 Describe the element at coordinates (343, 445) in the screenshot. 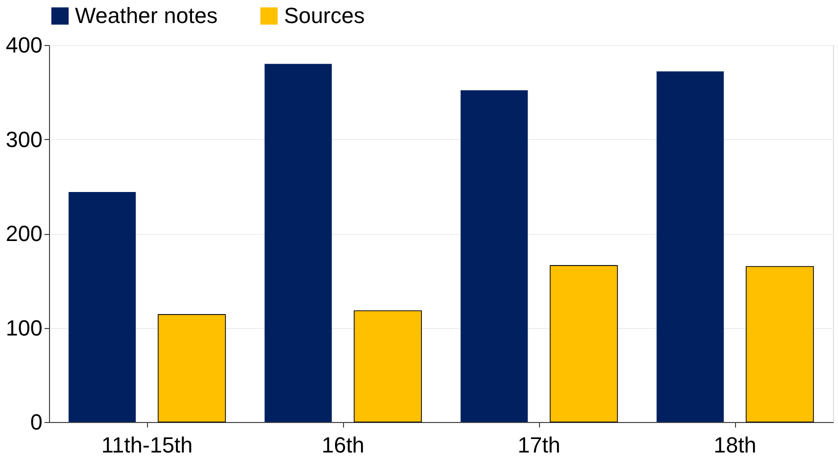

I see `x-tick-label: 16th` at that location.